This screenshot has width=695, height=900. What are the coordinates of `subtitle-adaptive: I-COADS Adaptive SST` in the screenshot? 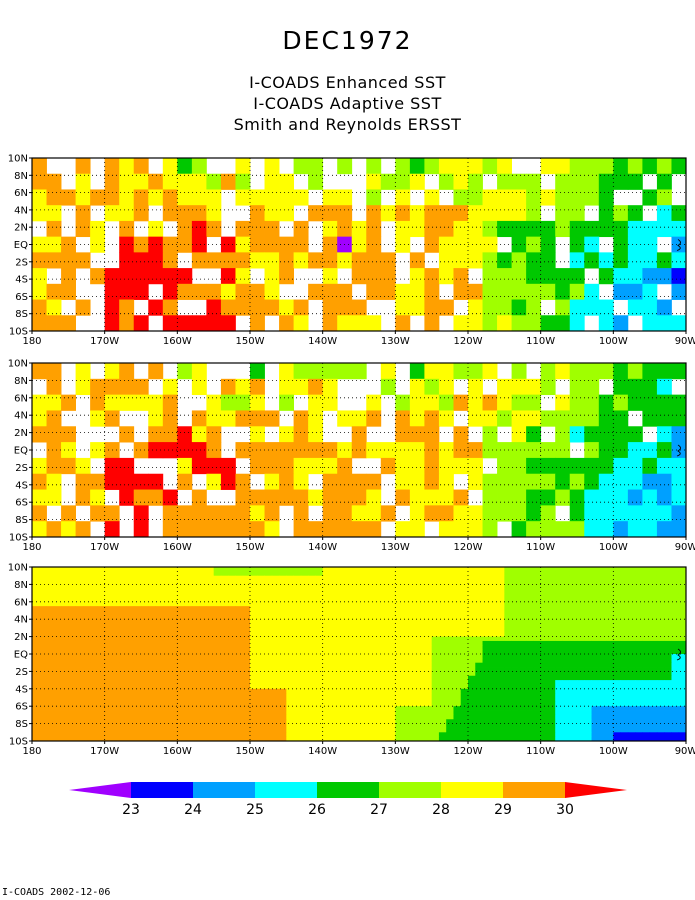 It's located at (347, 103).